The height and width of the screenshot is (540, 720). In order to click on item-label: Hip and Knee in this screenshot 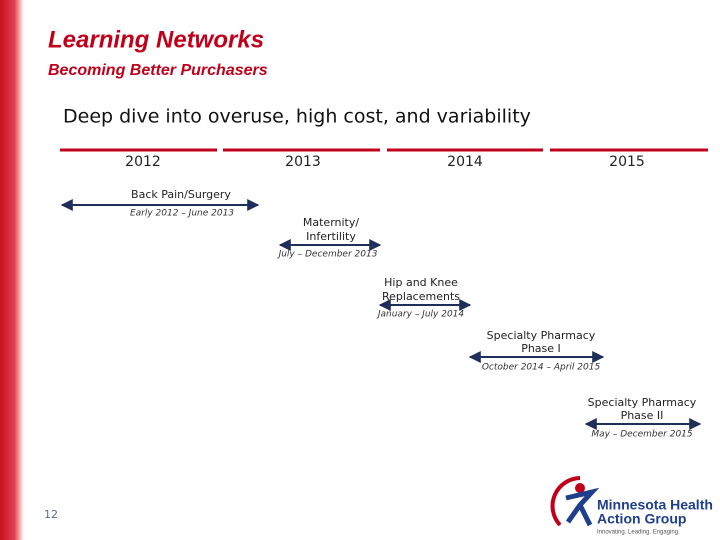, I will do `click(421, 282)`.